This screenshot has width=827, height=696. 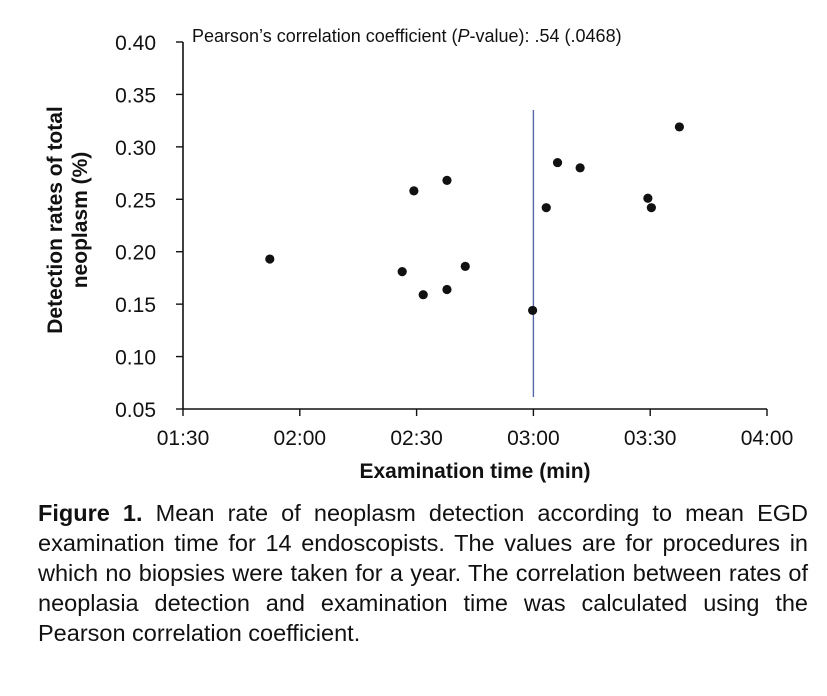 What do you see at coordinates (324, 36) in the screenshot?
I see `annotation-prefix: Pearson’s correlation coefficient (` at bounding box center [324, 36].